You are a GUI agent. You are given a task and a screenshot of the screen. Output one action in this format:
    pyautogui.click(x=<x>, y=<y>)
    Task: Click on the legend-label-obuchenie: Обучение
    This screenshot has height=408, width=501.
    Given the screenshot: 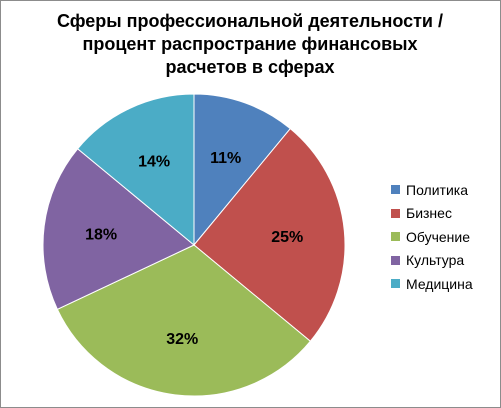 What is the action you would take?
    pyautogui.click(x=438, y=236)
    